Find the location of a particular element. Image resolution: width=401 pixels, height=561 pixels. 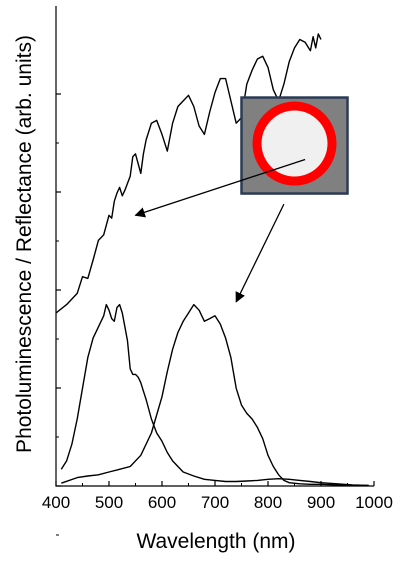

x-tick-label: 700 is located at coordinates (215, 502).